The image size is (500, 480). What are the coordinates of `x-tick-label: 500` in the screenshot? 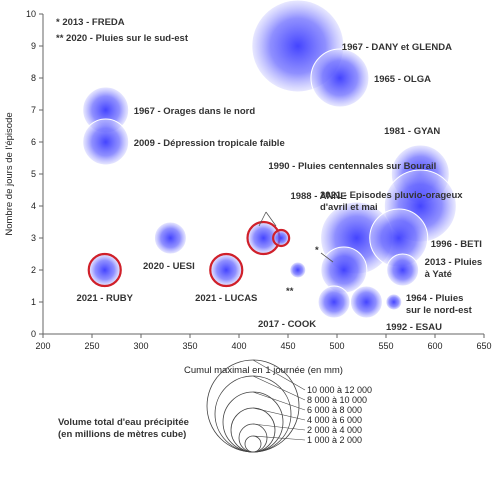 It's located at (336, 346).